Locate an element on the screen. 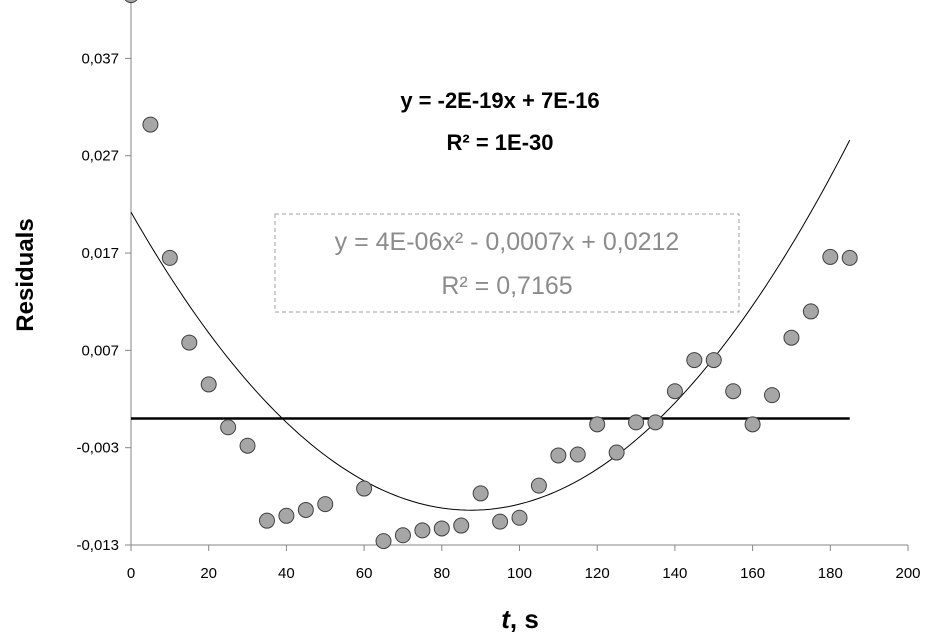 The height and width of the screenshot is (636, 931). x-axis-label-variable: t is located at coordinates (506, 619).